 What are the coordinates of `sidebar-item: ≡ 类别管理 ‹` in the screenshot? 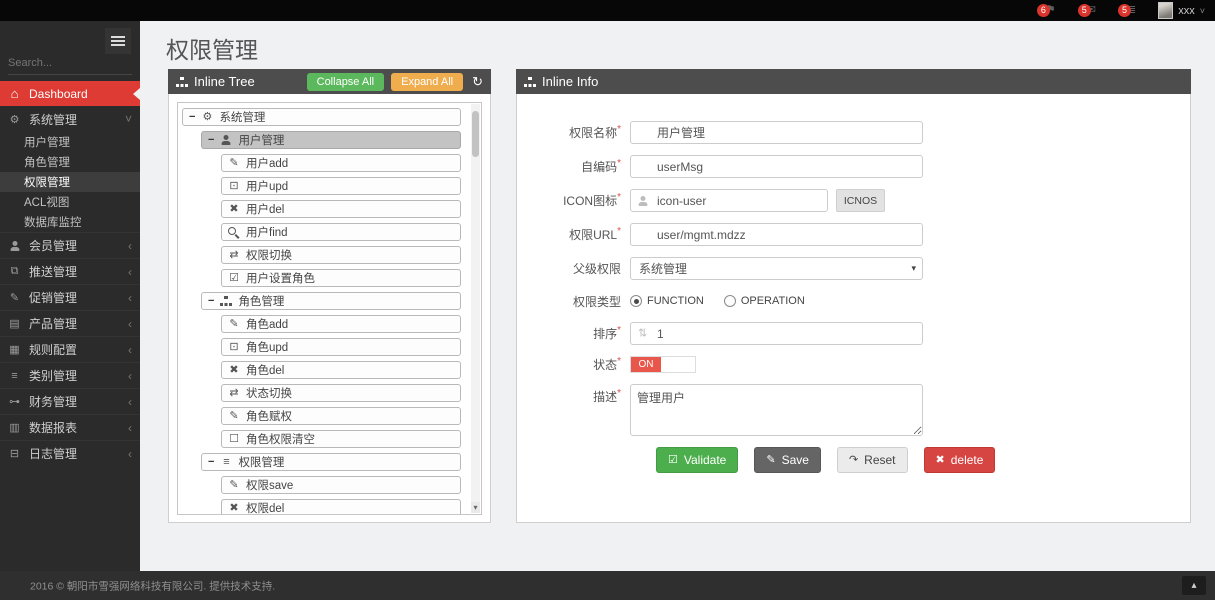 It's located at (70, 375).